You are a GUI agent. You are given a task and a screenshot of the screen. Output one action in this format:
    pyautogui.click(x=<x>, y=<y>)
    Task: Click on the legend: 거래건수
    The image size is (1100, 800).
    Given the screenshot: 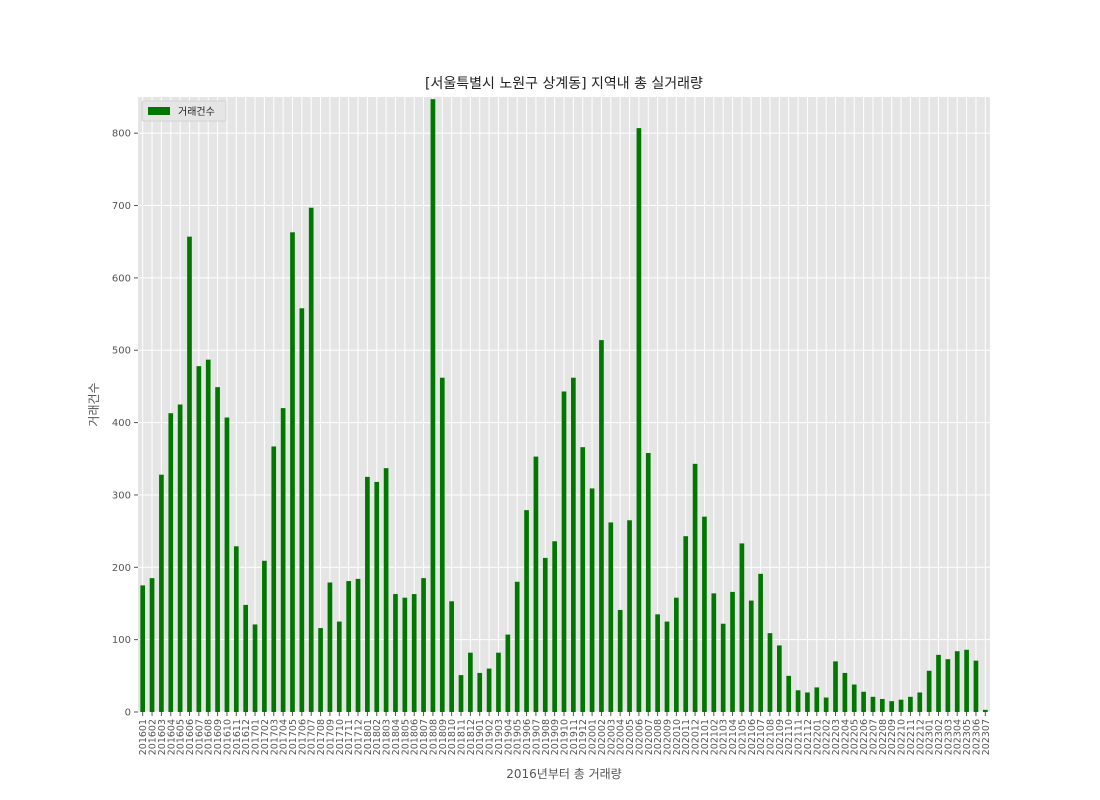 What is the action you would take?
    pyautogui.click(x=184, y=111)
    